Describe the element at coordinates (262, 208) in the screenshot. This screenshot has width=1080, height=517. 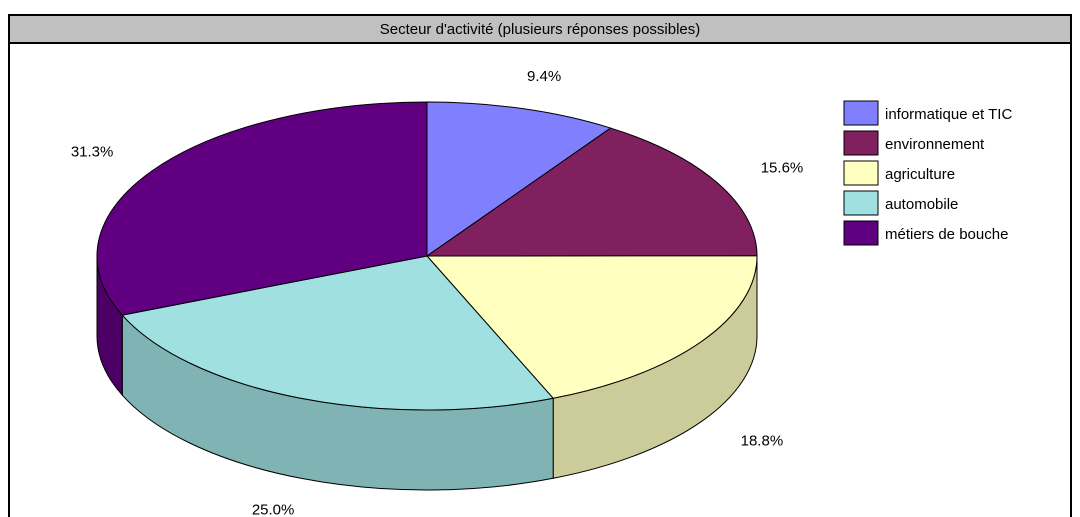
I see `pie-slice-metiers-de-bouche` at that location.